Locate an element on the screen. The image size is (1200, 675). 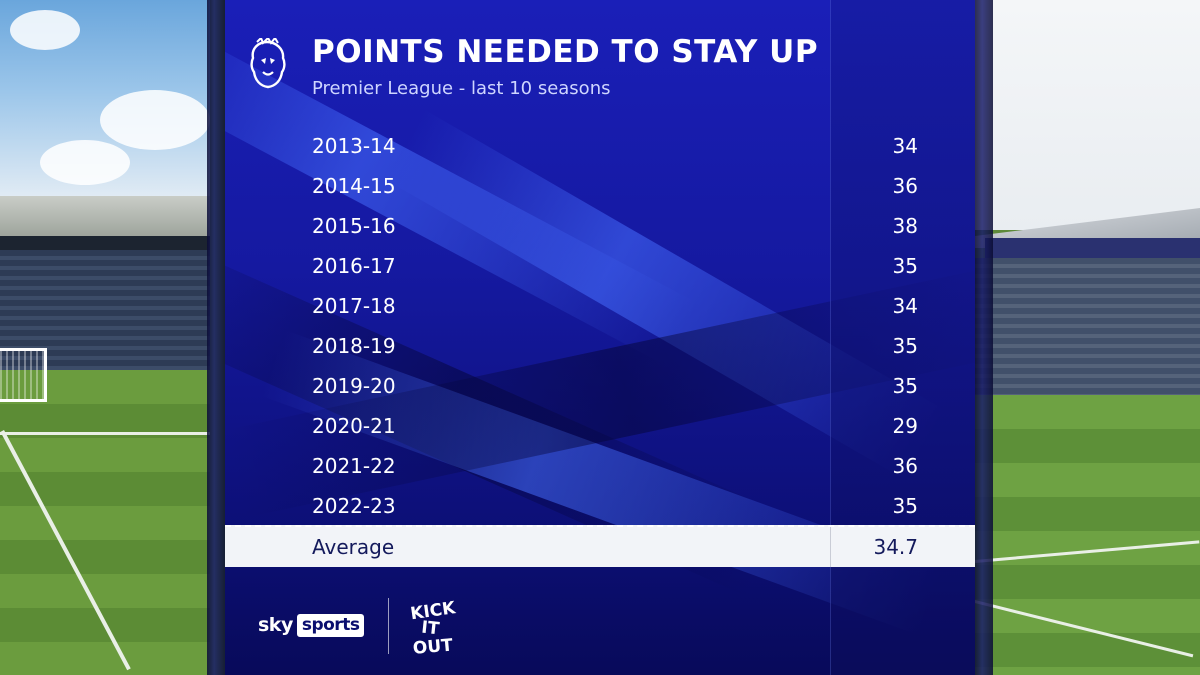
table-row: 2021-22 36 is located at coordinates (600, 465).